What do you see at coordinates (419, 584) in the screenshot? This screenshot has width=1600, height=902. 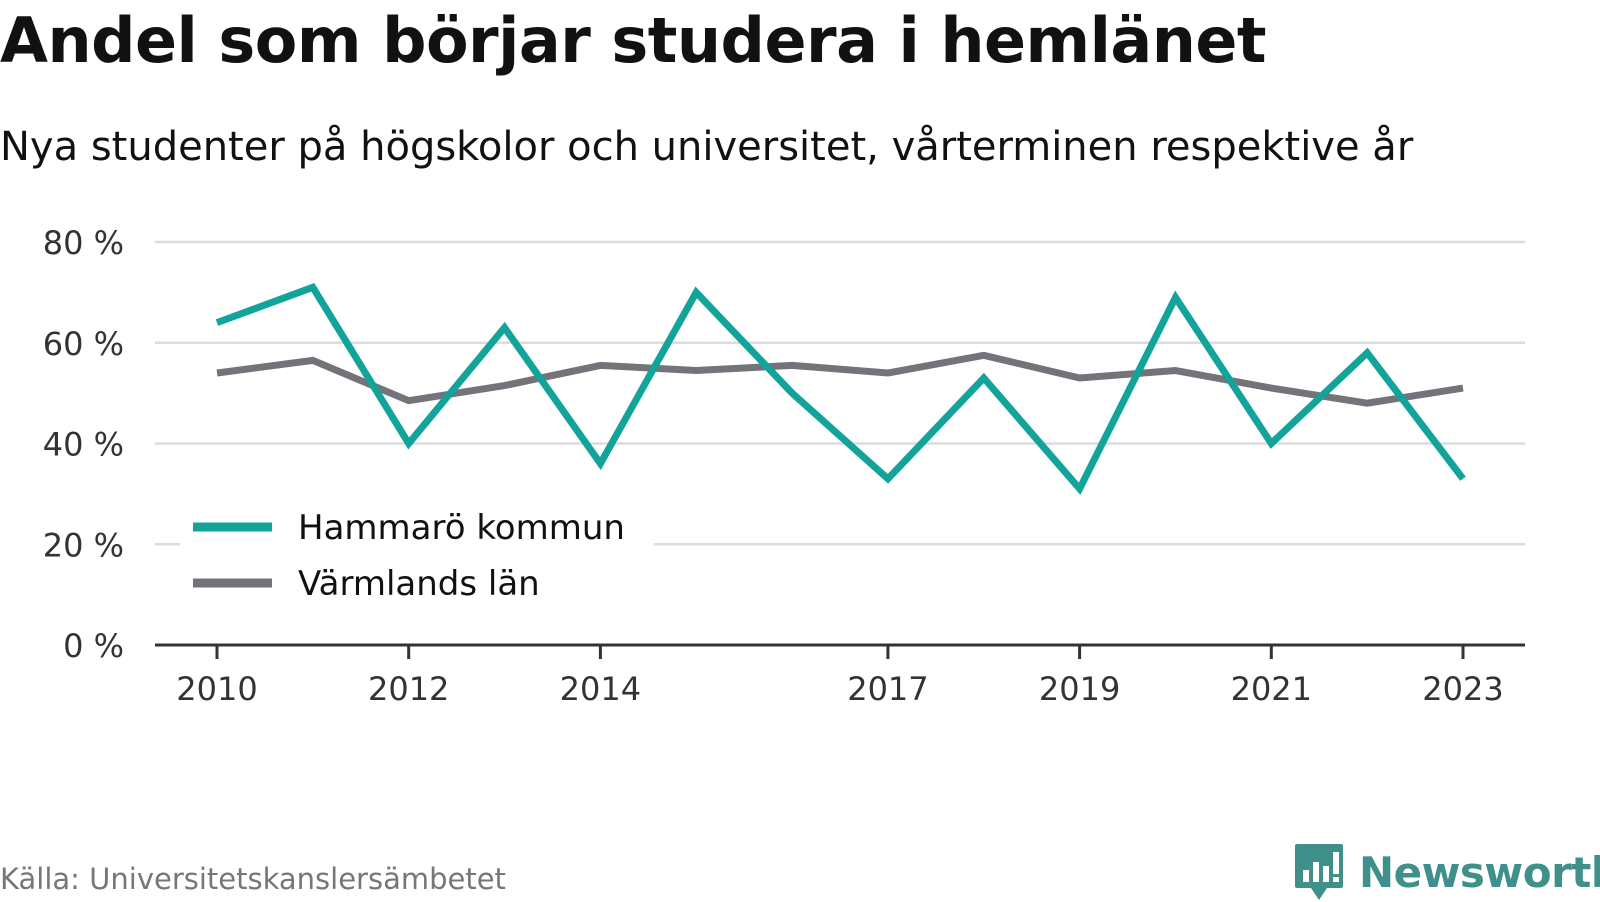 I see `legend-label-1: Värmlands län` at bounding box center [419, 584].